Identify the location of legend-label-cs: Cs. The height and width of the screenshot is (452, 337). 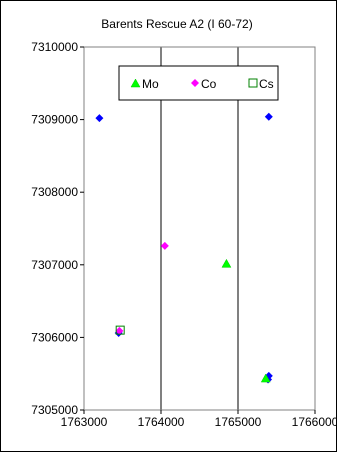
(266, 84).